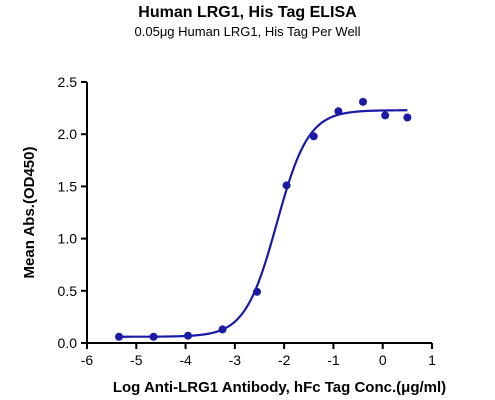  What do you see at coordinates (333, 360) in the screenshot?
I see `x-tick-label: -1` at bounding box center [333, 360].